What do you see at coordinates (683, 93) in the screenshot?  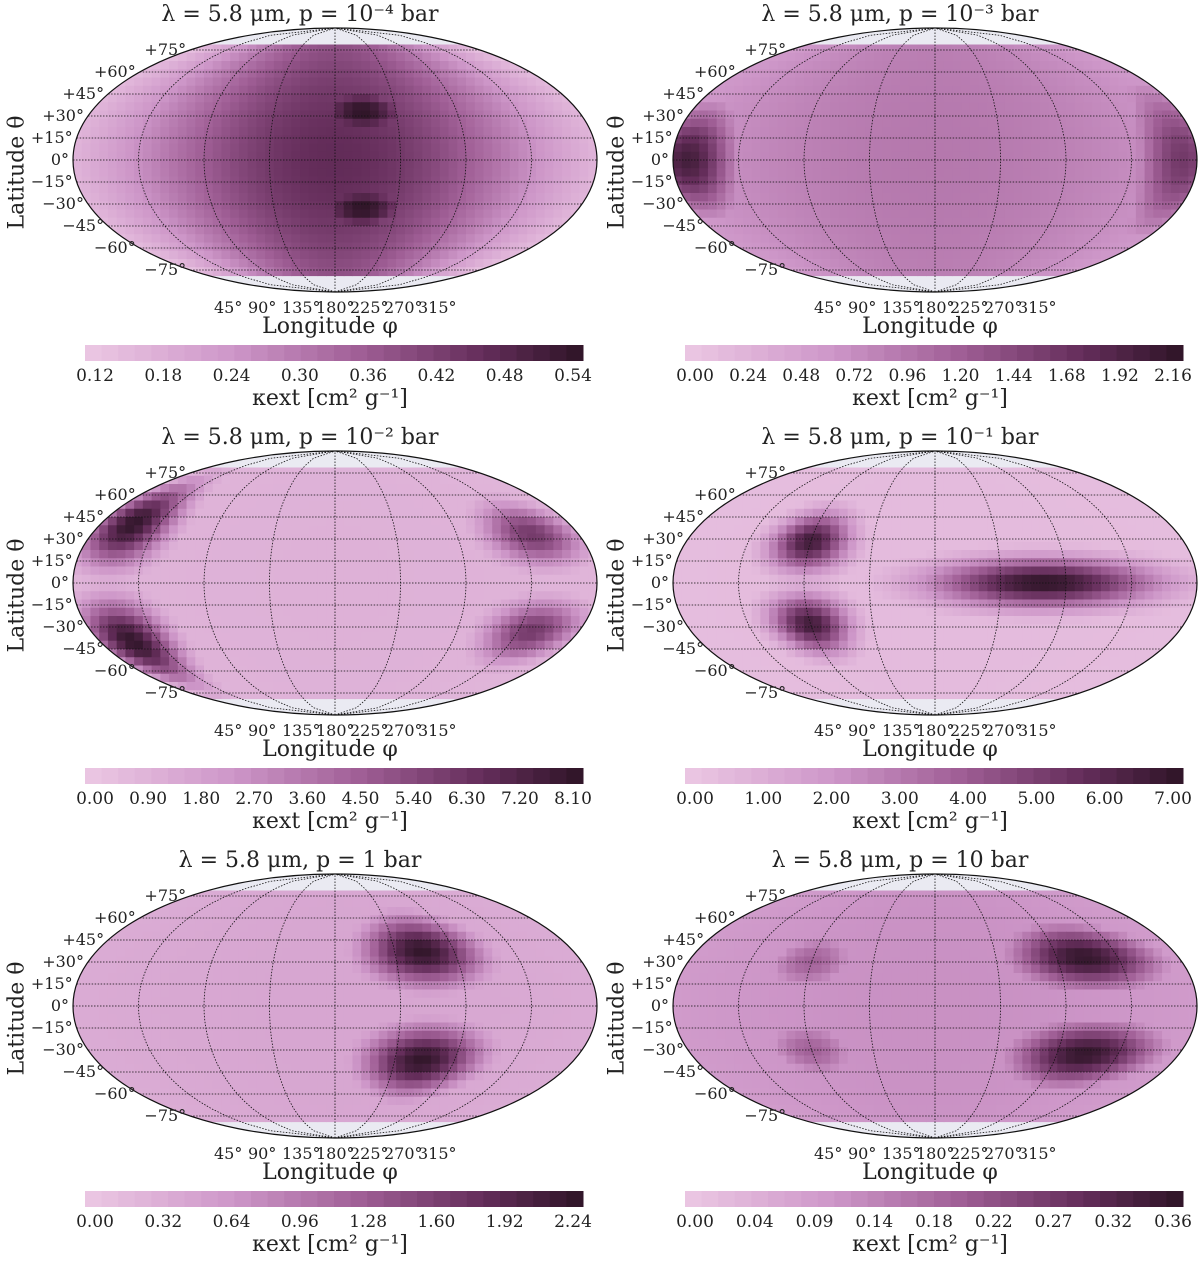 I see `lat-tick-label: +45°` at bounding box center [683, 93].